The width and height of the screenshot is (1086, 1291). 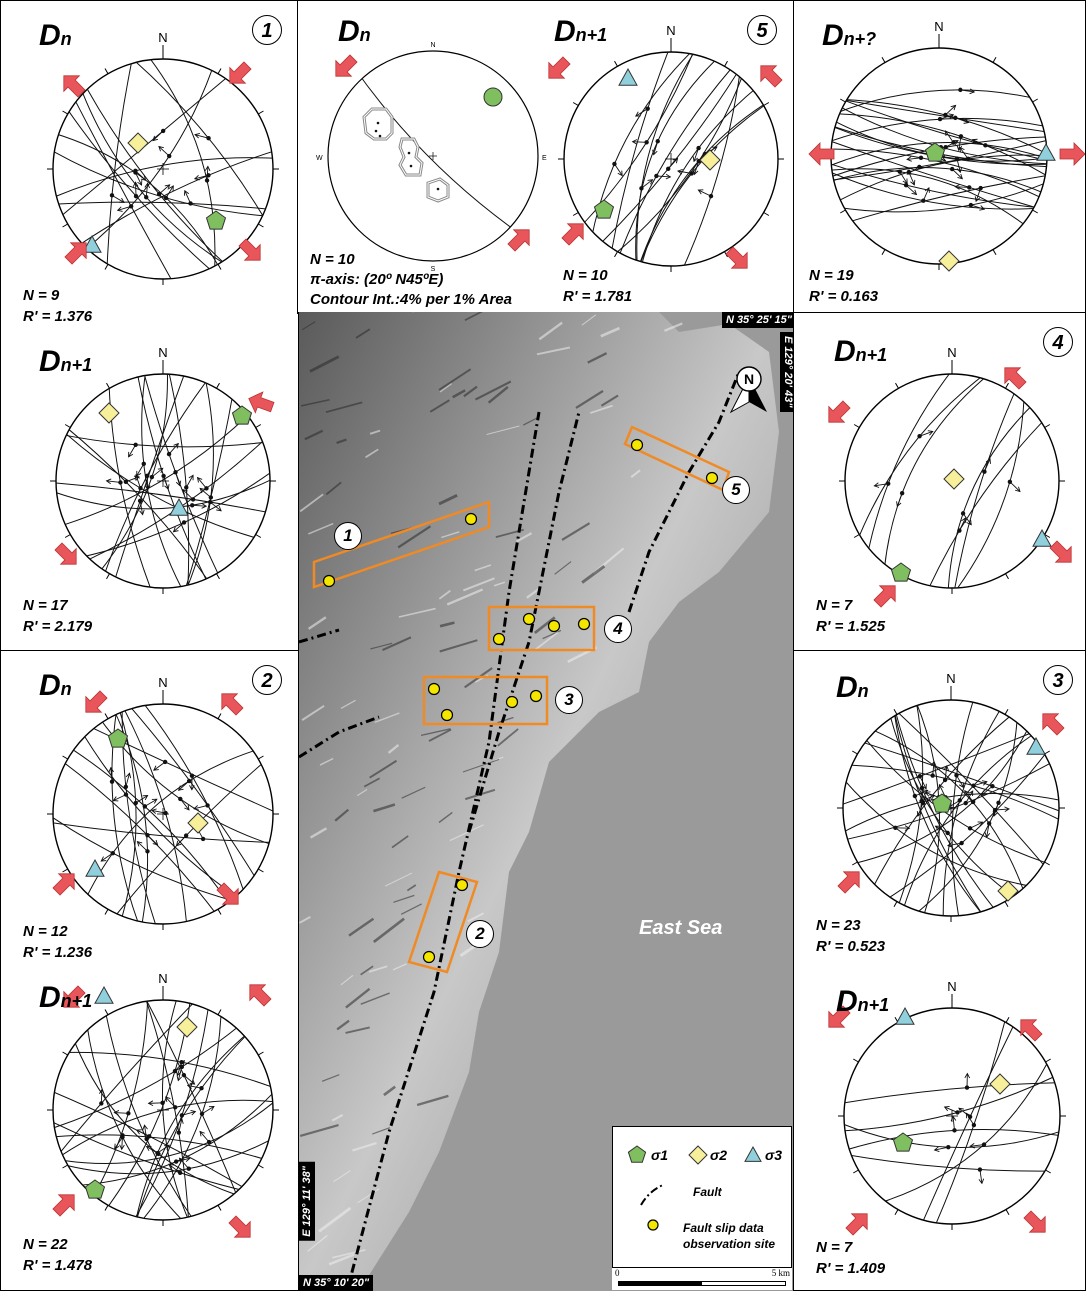 I want to click on stat-n: N = 10, so click(x=585, y=275).